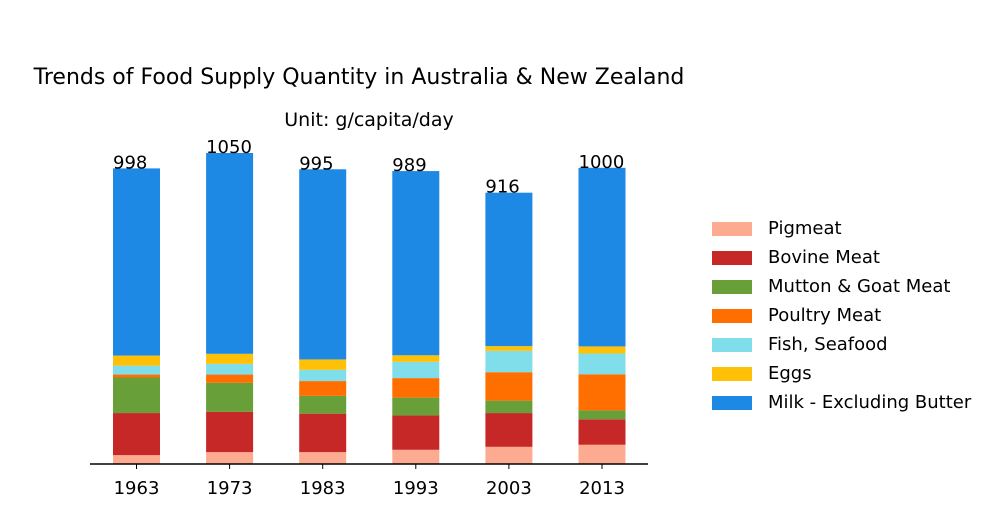 Image resolution: width=1008 pixels, height=518 pixels. What do you see at coordinates (230, 488) in the screenshot?
I see `x-tick-label: 1973` at bounding box center [230, 488].